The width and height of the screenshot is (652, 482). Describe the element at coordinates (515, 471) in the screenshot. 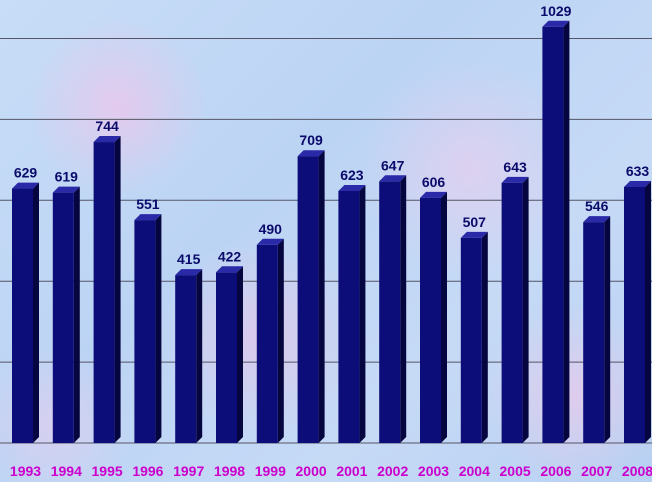

I see `category-label: 2005` at that location.